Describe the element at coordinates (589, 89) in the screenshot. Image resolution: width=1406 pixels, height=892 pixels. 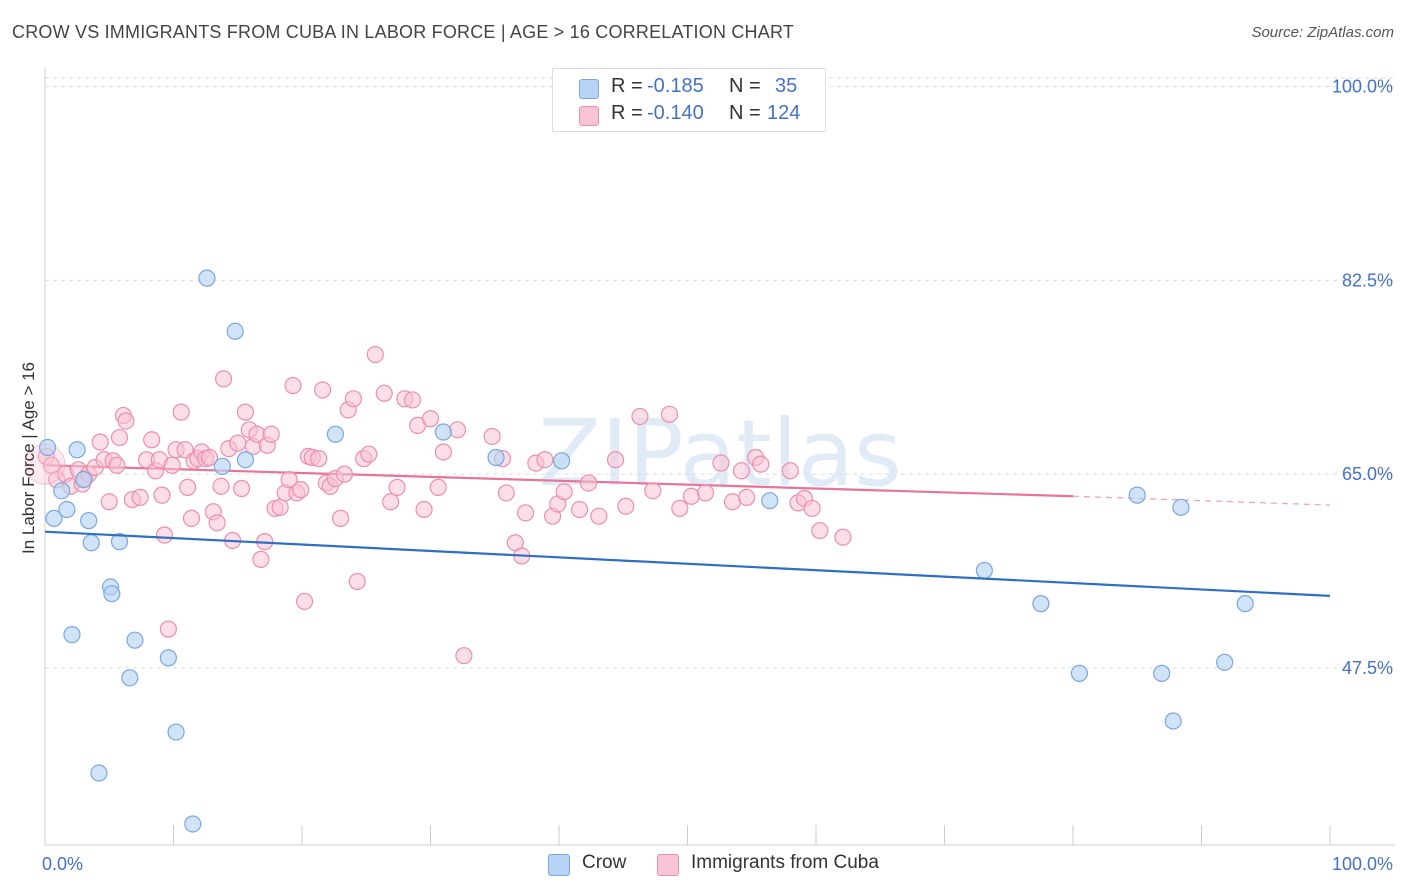
I see `crow-swatch` at that location.